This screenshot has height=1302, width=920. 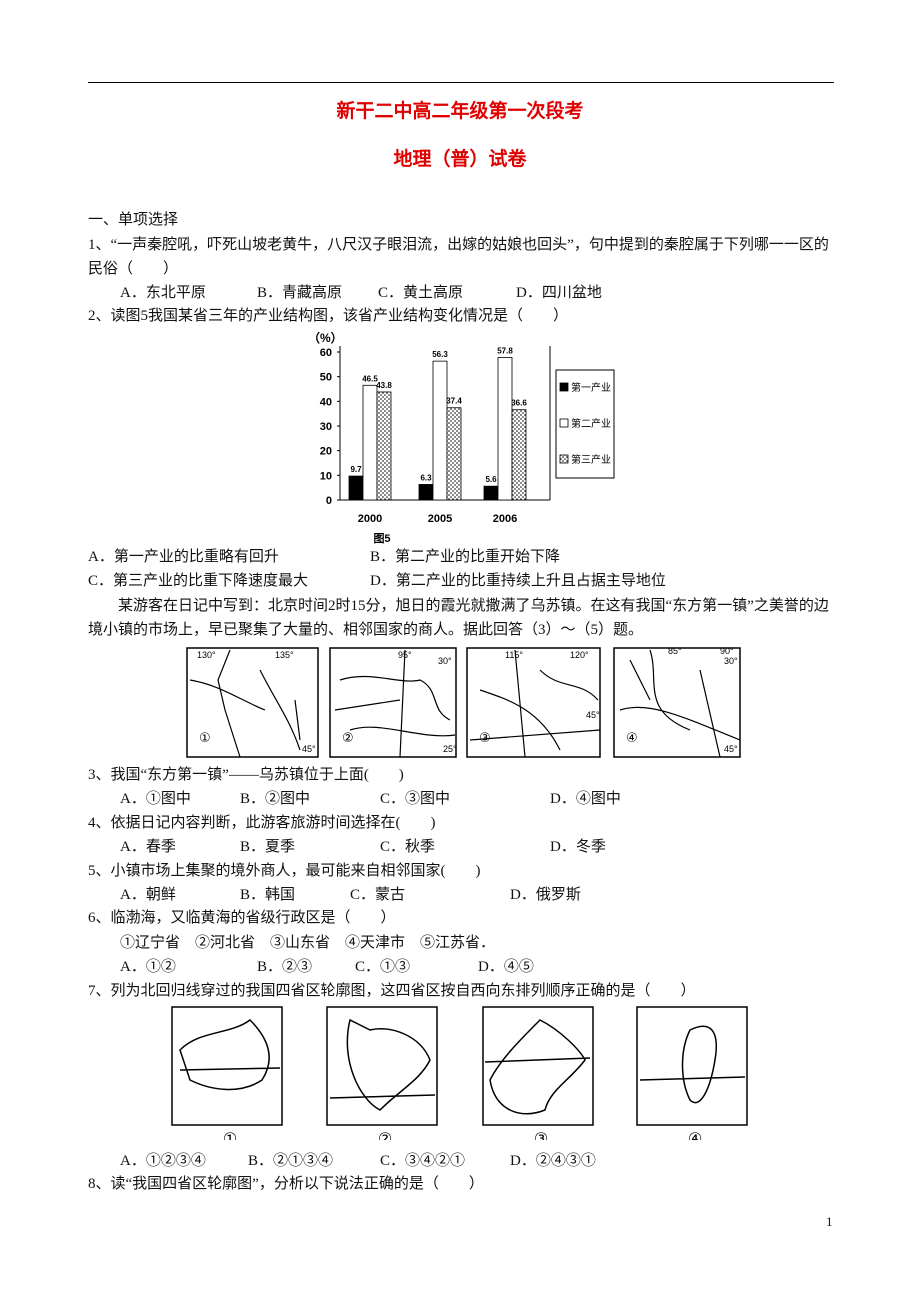 I want to click on map-coordinate: 90°, so click(x=727, y=651).